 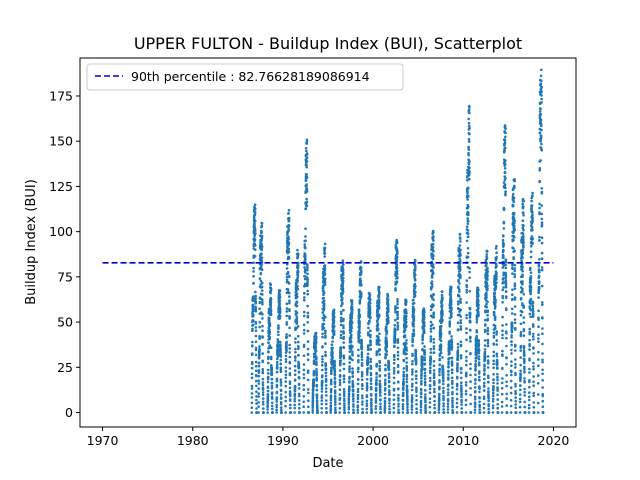 I want to click on legend: 90th percentile : 82.76628189086914, so click(x=245, y=77).